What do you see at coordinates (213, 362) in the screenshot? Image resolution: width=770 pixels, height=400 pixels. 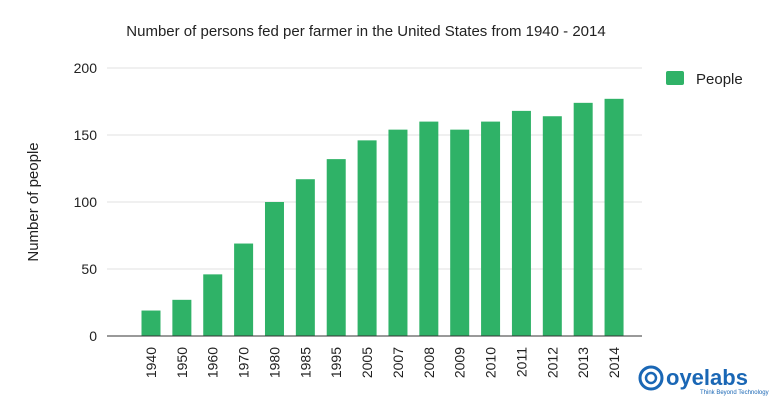 I see `x-tick-label: 1960` at bounding box center [213, 362].